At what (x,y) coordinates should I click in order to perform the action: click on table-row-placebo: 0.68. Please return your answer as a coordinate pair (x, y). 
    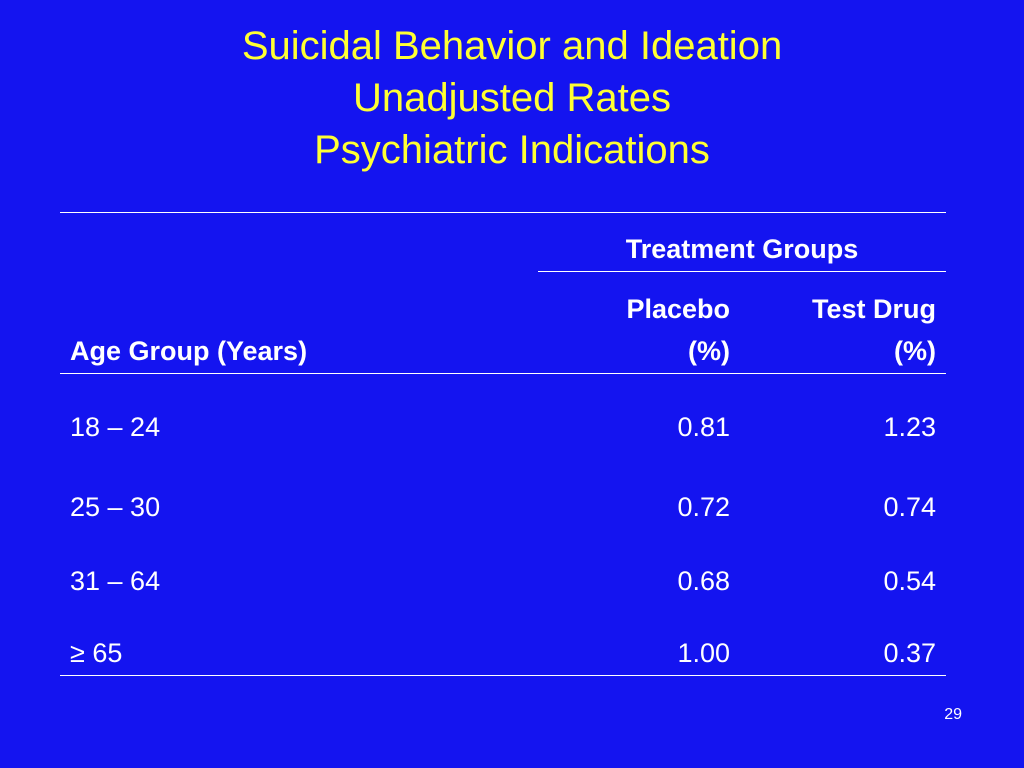
    Looking at the image, I should click on (703, 581).